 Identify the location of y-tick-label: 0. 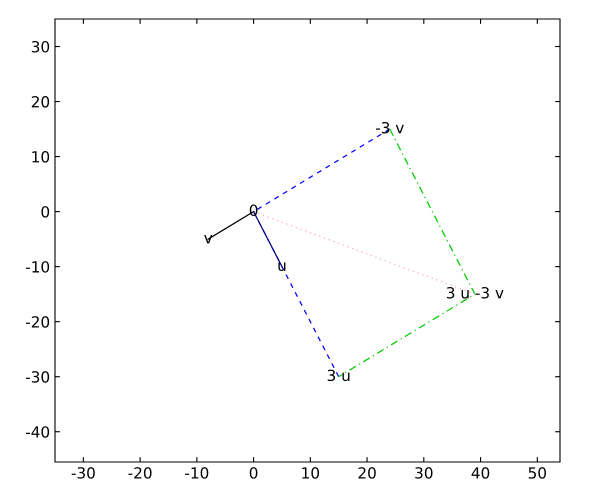
(45, 212).